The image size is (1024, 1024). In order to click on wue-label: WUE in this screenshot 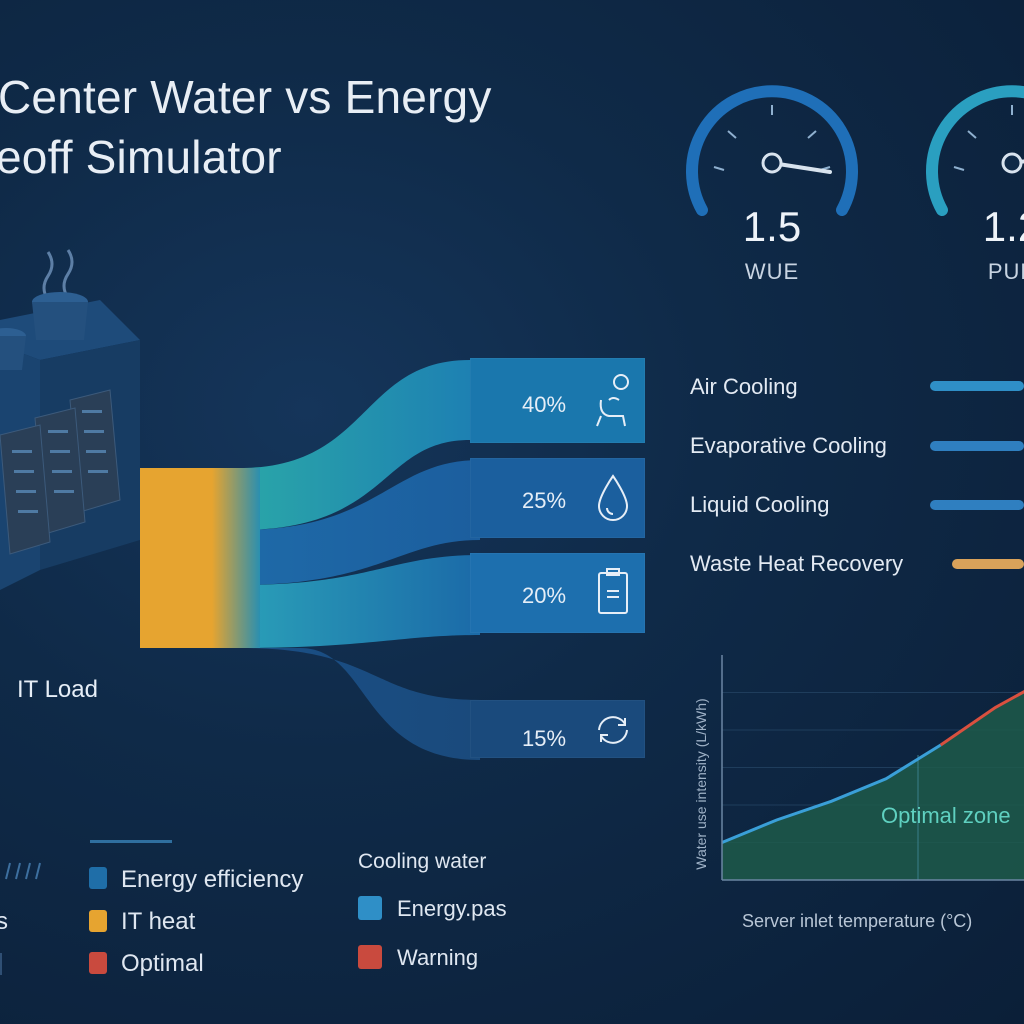, I will do `click(772, 271)`.